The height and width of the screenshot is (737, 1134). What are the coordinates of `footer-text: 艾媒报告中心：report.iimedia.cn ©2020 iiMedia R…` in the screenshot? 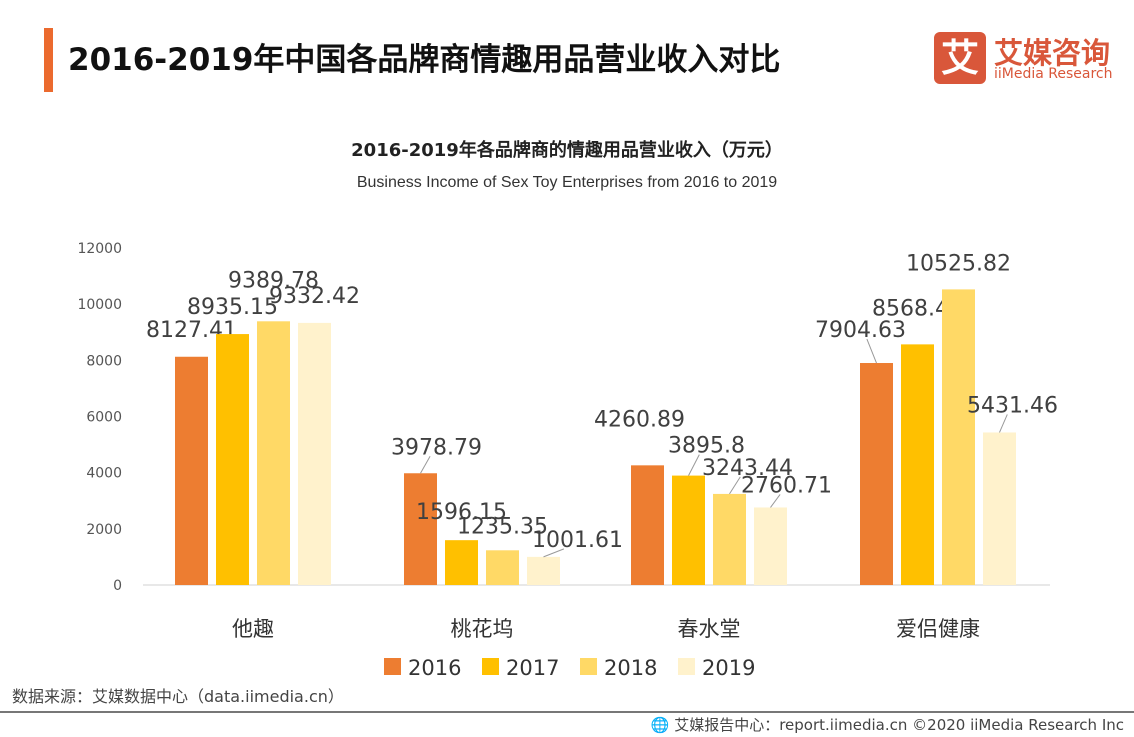 It's located at (899, 725).